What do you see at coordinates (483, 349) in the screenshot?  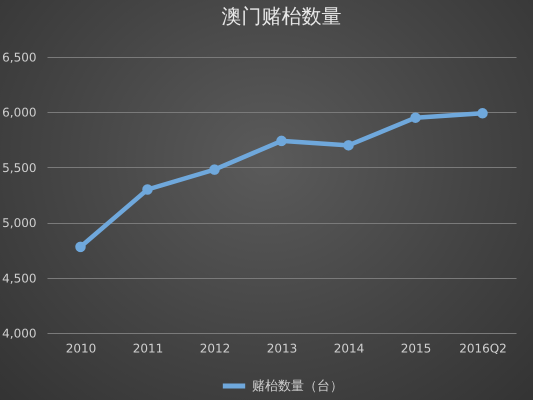 I see `x-tick-label: 2016Q2` at bounding box center [483, 349].